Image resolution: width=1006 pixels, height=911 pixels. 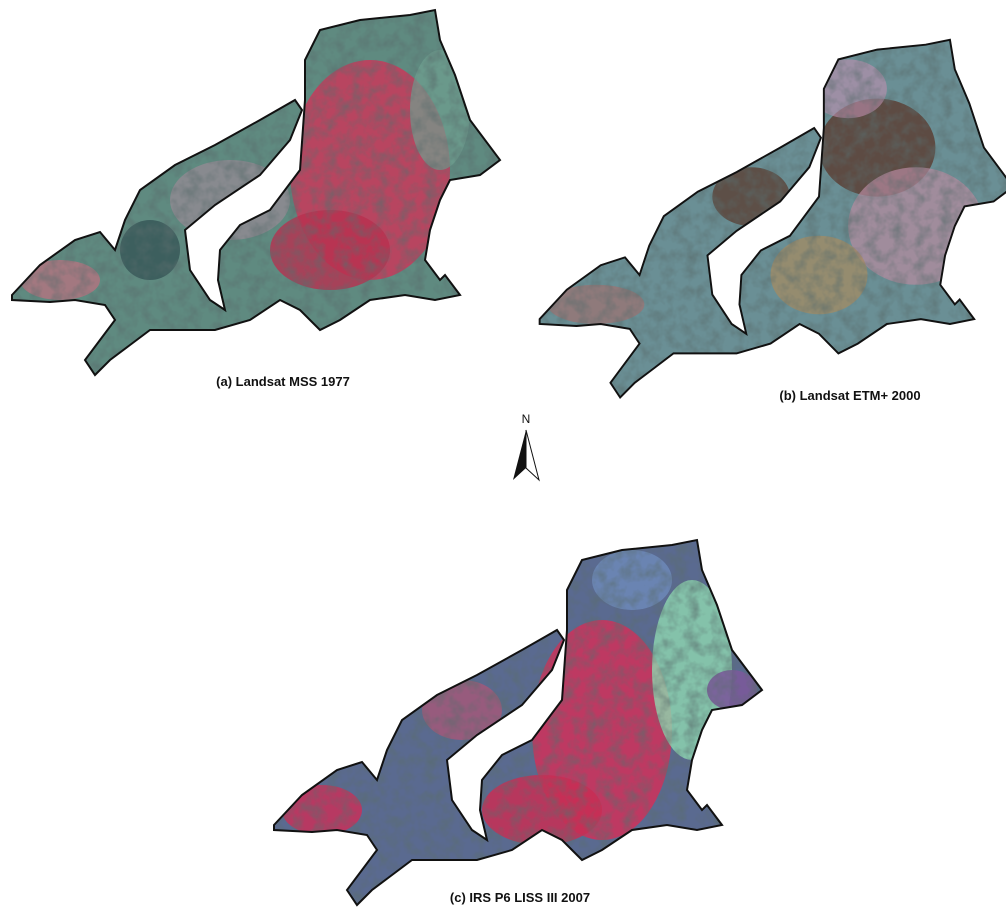 I want to click on panel-label: (b) Landsat ETM+ 2000, so click(x=849, y=395).